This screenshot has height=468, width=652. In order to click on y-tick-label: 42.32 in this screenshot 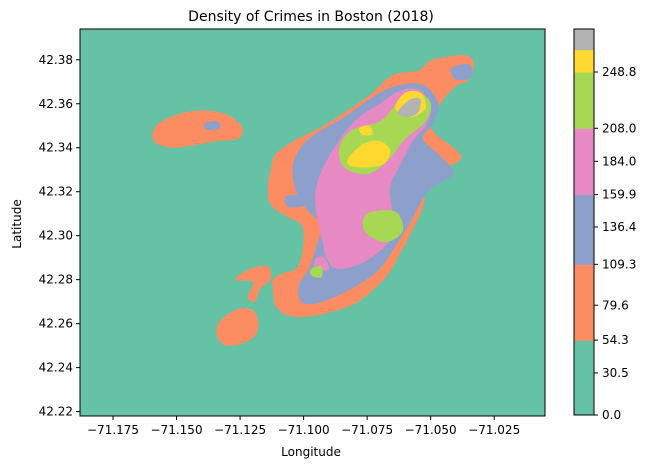, I will do `click(56, 192)`.